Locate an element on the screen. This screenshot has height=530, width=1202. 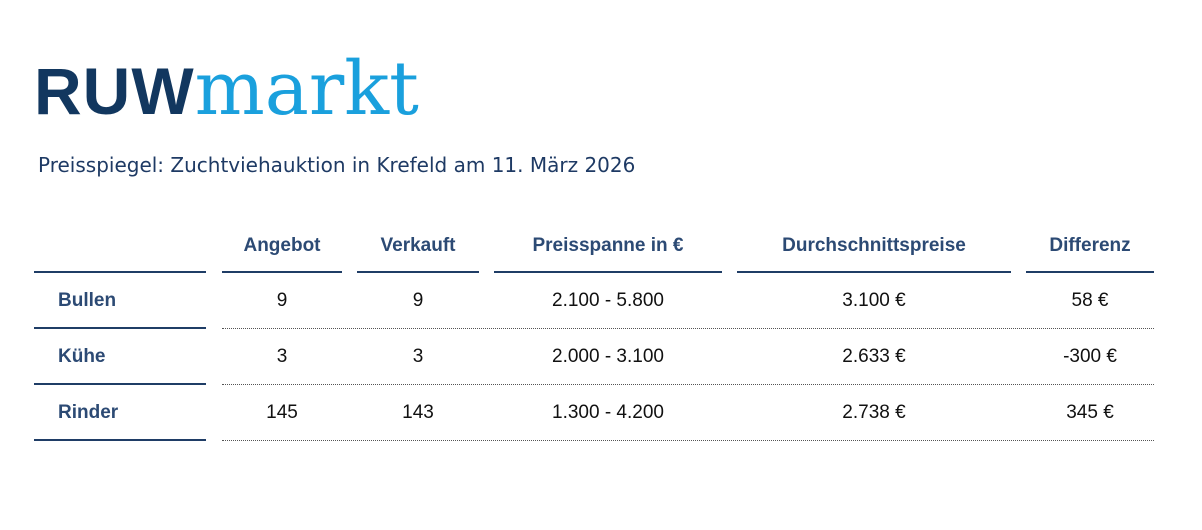
header-durchschnittspreise: Durchschnittspreise is located at coordinates (874, 245).